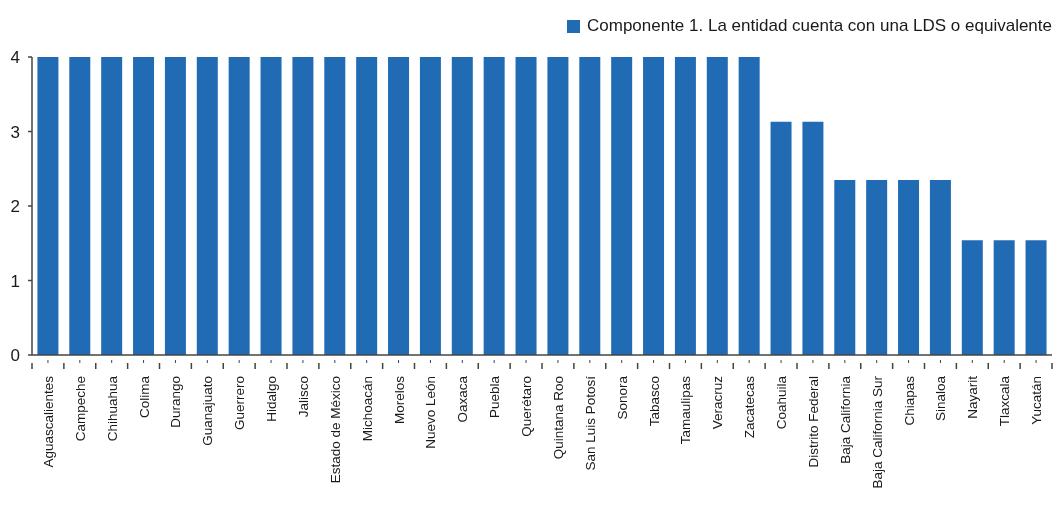 The height and width of the screenshot is (510, 1055). I want to click on x-tick-label: Estado de México, so click(335, 430).